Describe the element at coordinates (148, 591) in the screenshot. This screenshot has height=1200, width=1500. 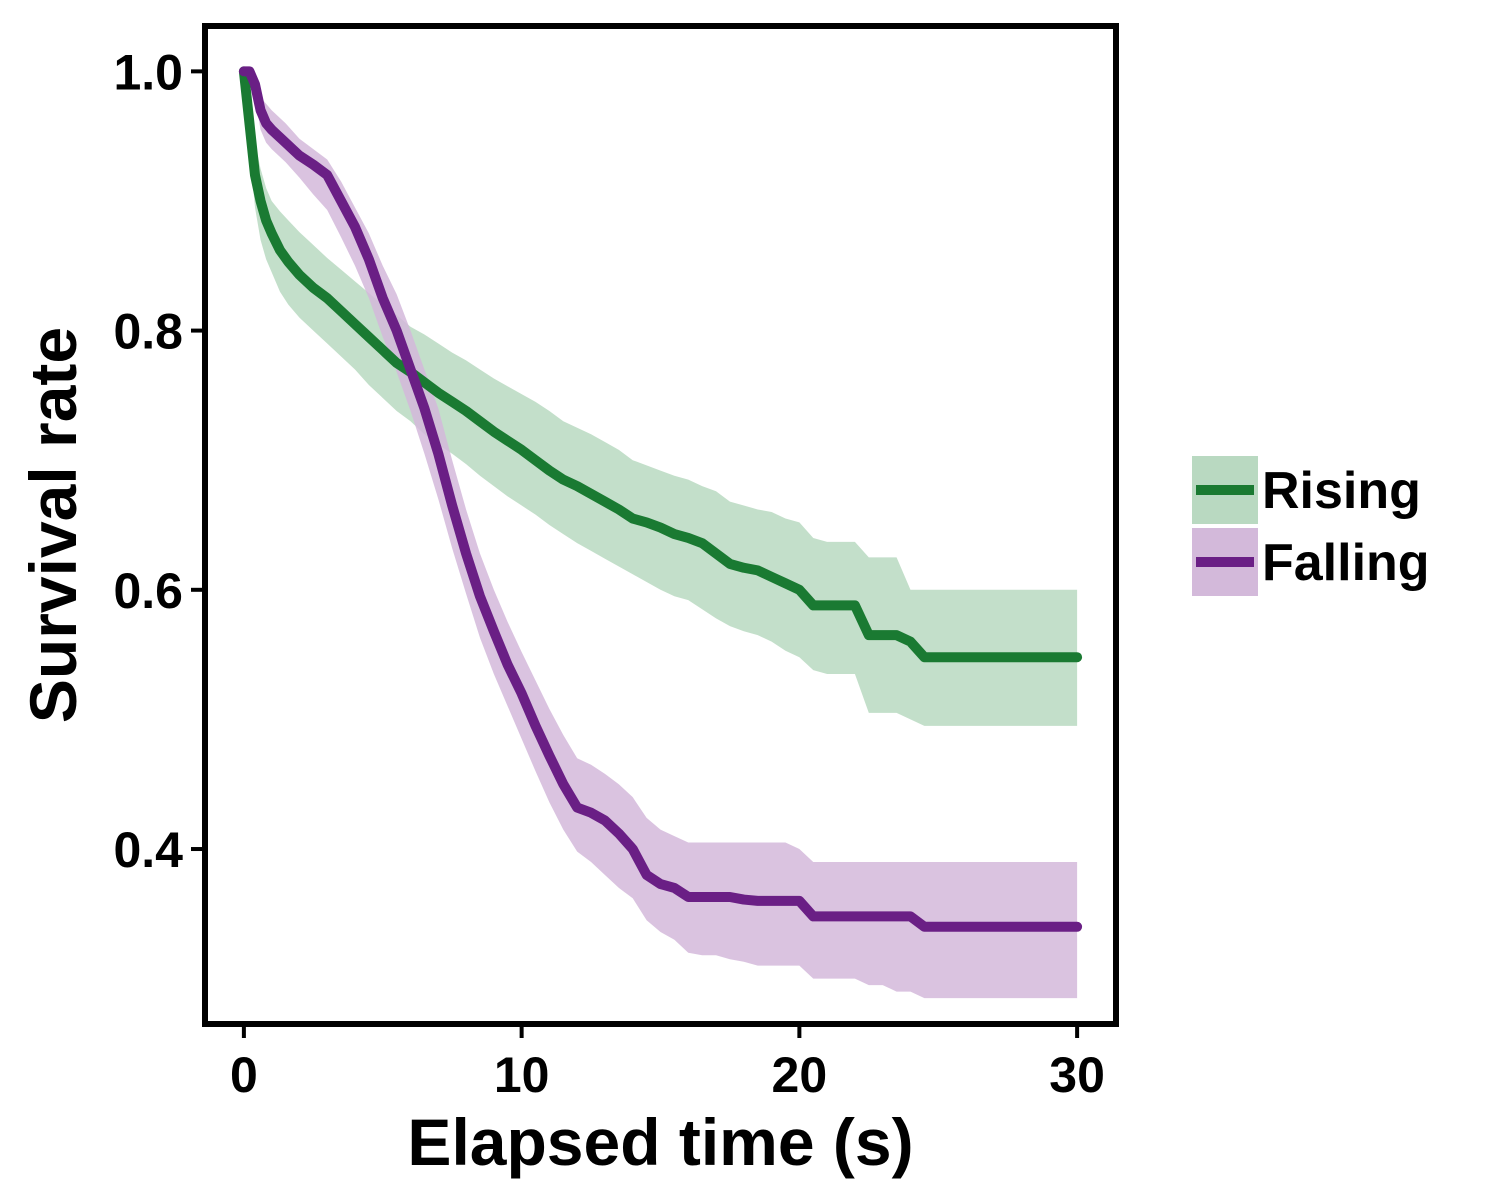
I see `y-tick-label: 0.6` at that location.